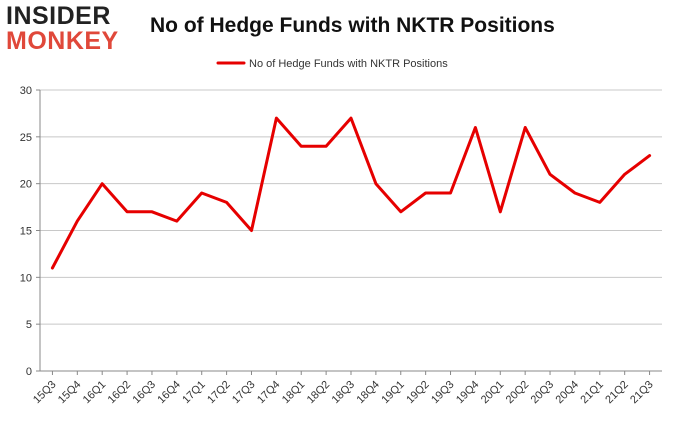 The width and height of the screenshot is (678, 431). What do you see at coordinates (45, 393) in the screenshot?
I see `x-tick-label: 15Q3` at bounding box center [45, 393].